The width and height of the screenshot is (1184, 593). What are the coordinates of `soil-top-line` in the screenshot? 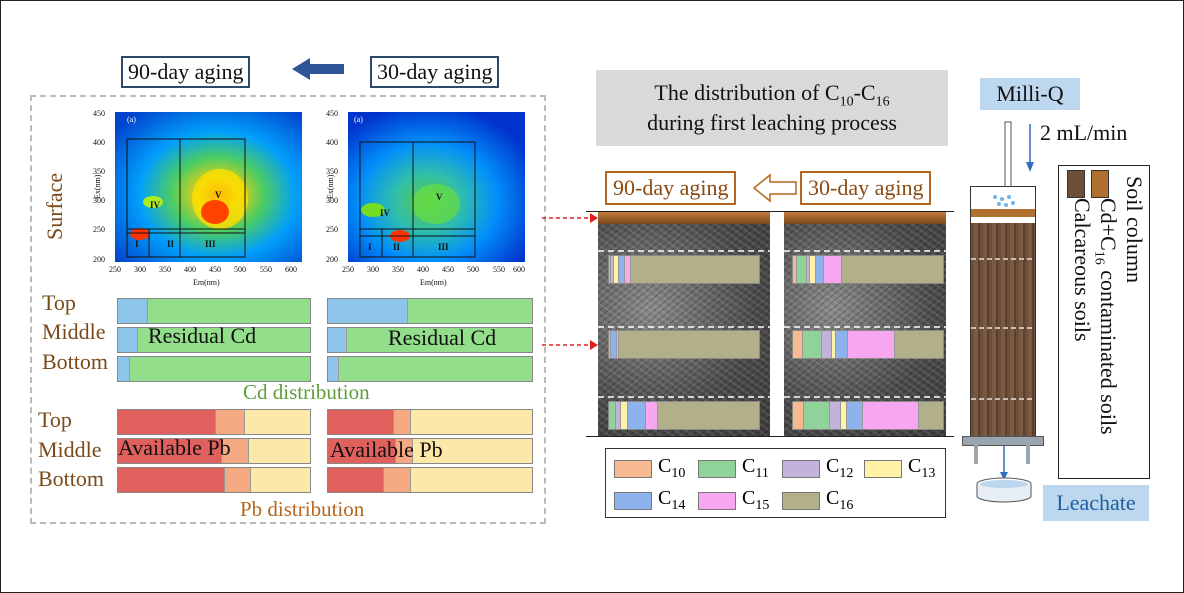 It's located at (770, 211).